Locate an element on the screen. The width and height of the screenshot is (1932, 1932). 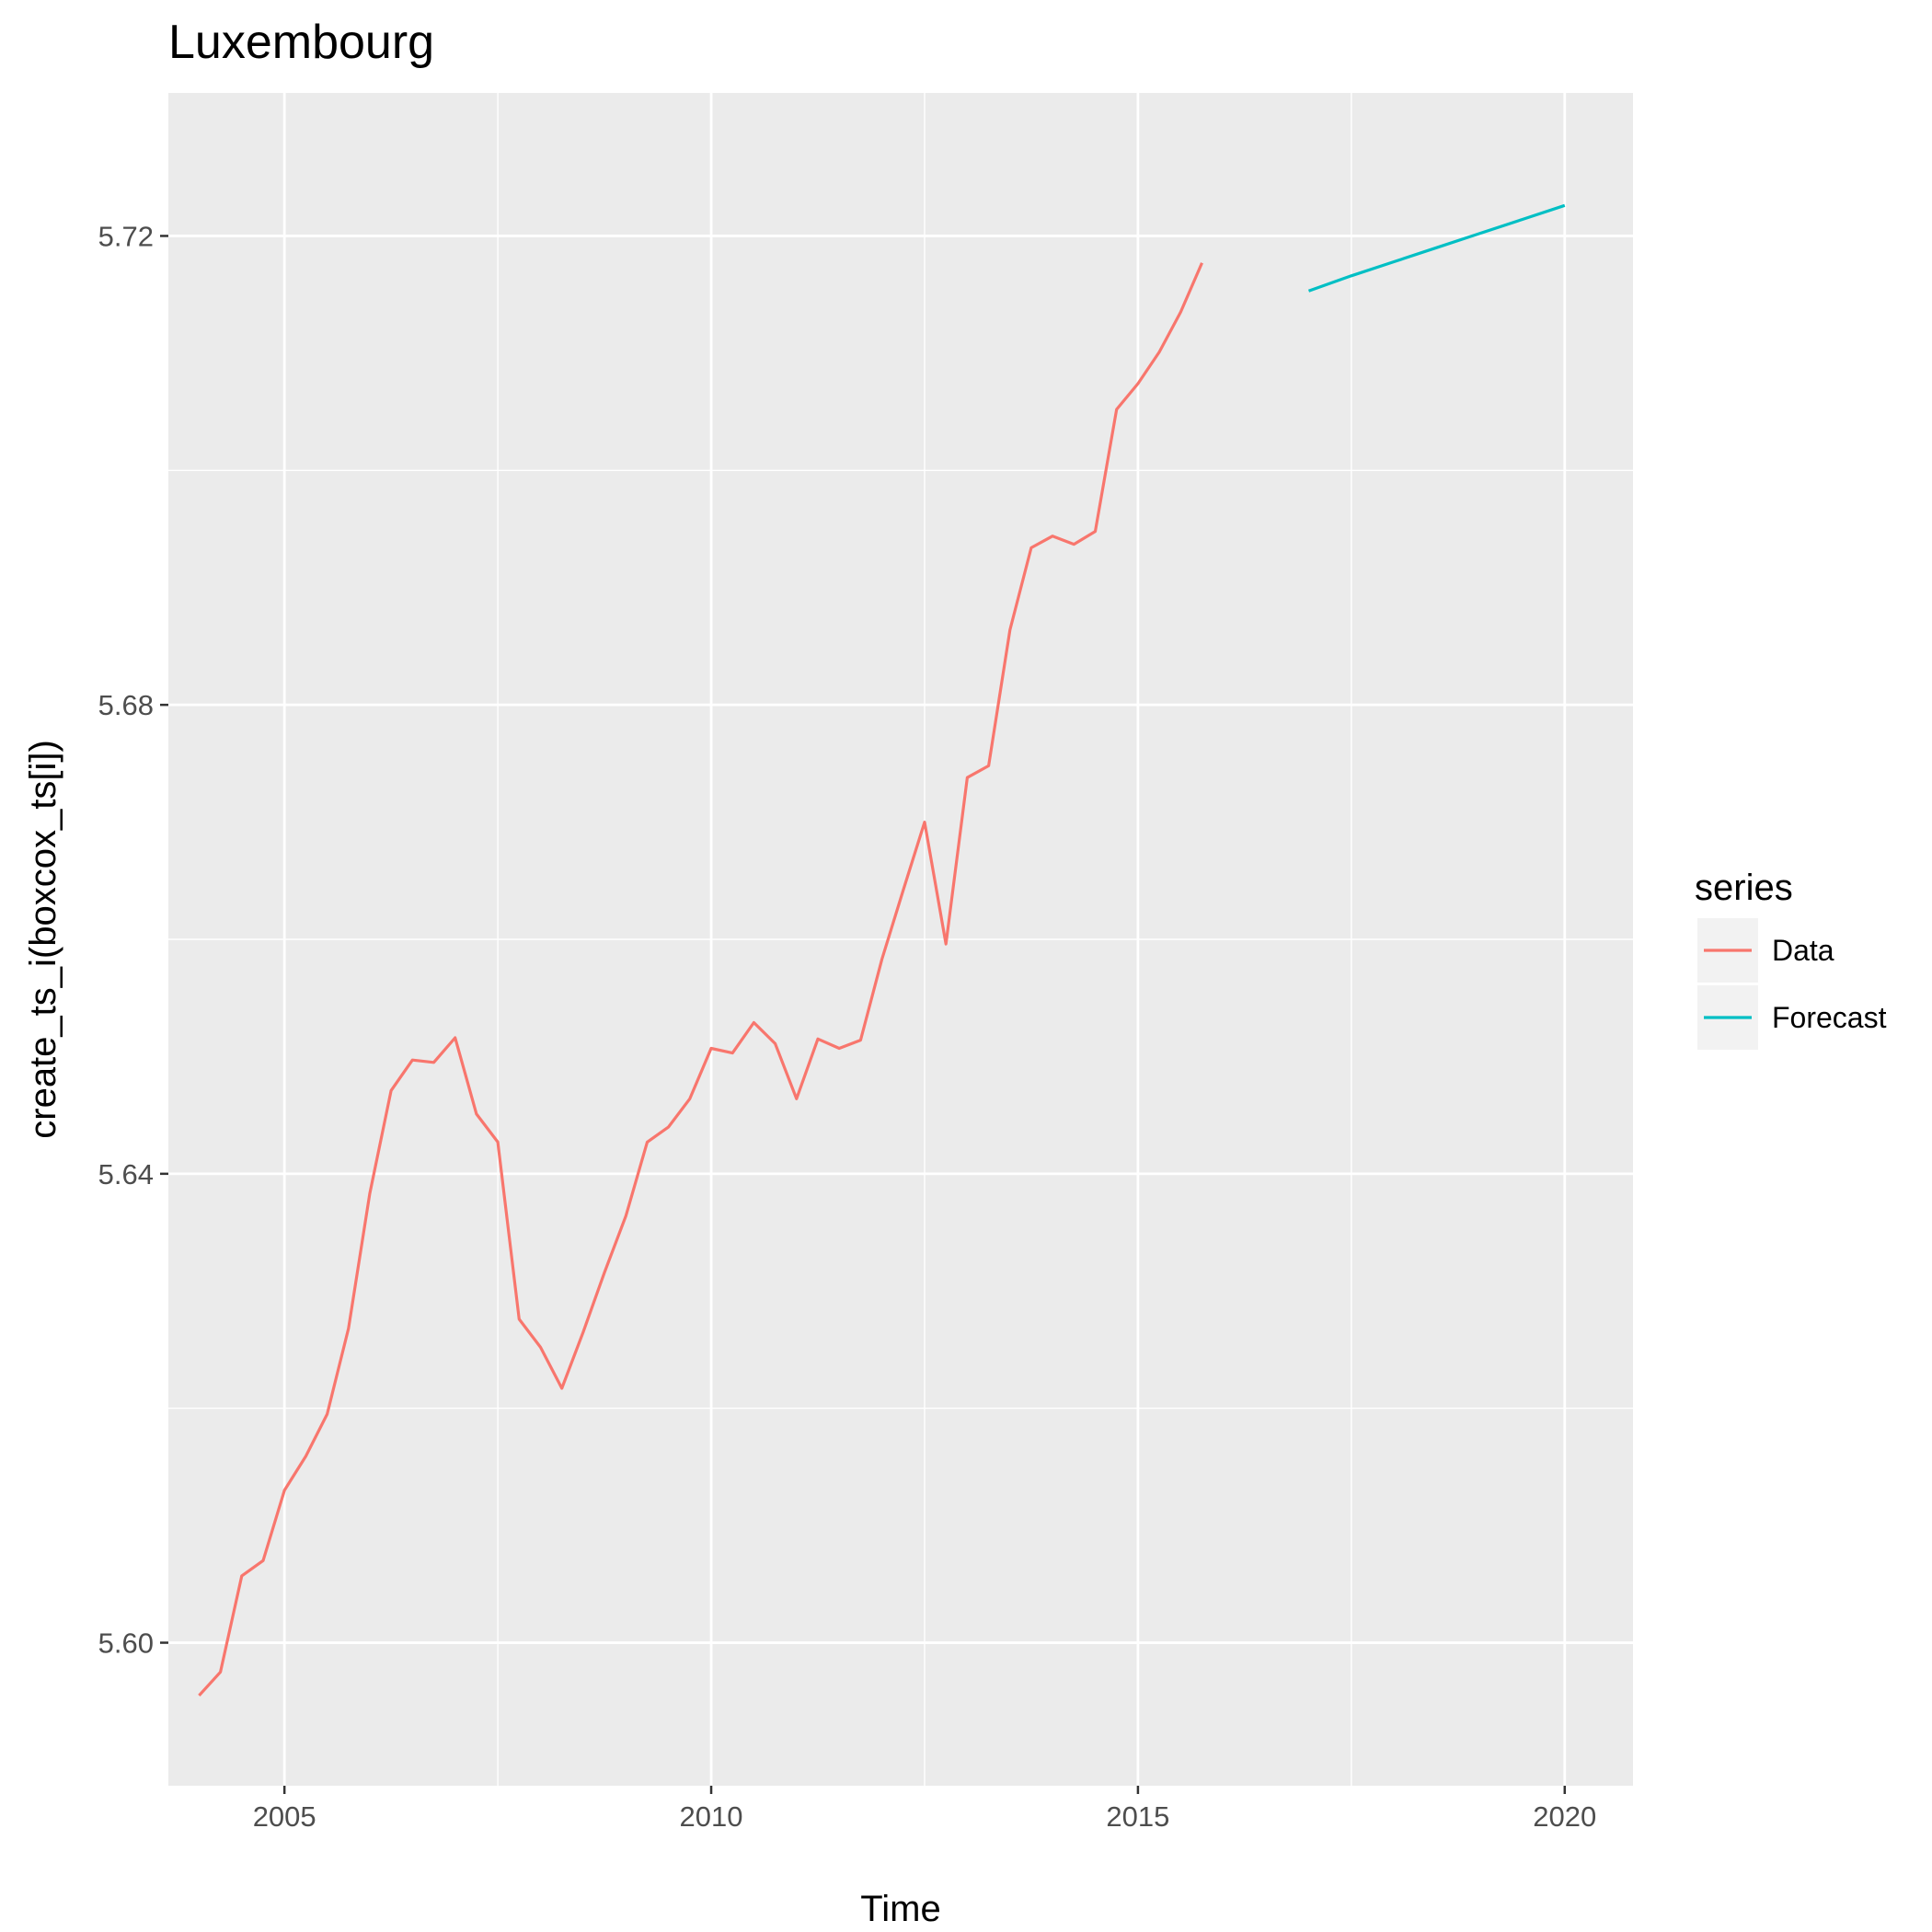
y-tick-label: 5.68 is located at coordinates (126, 705).